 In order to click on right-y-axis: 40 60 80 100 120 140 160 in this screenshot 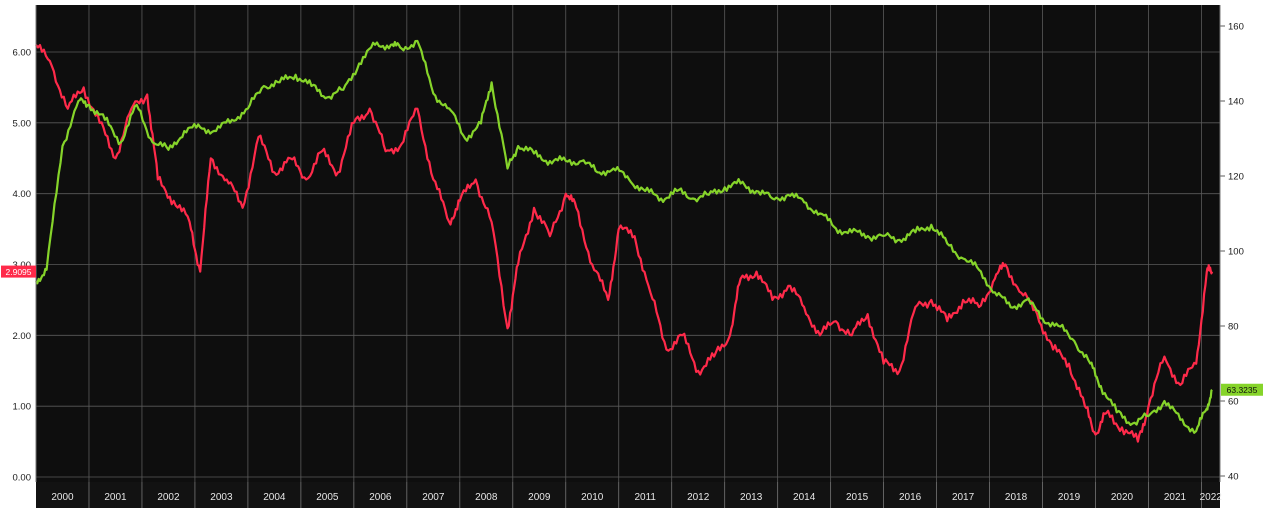, I will do `click(1231, 244)`.